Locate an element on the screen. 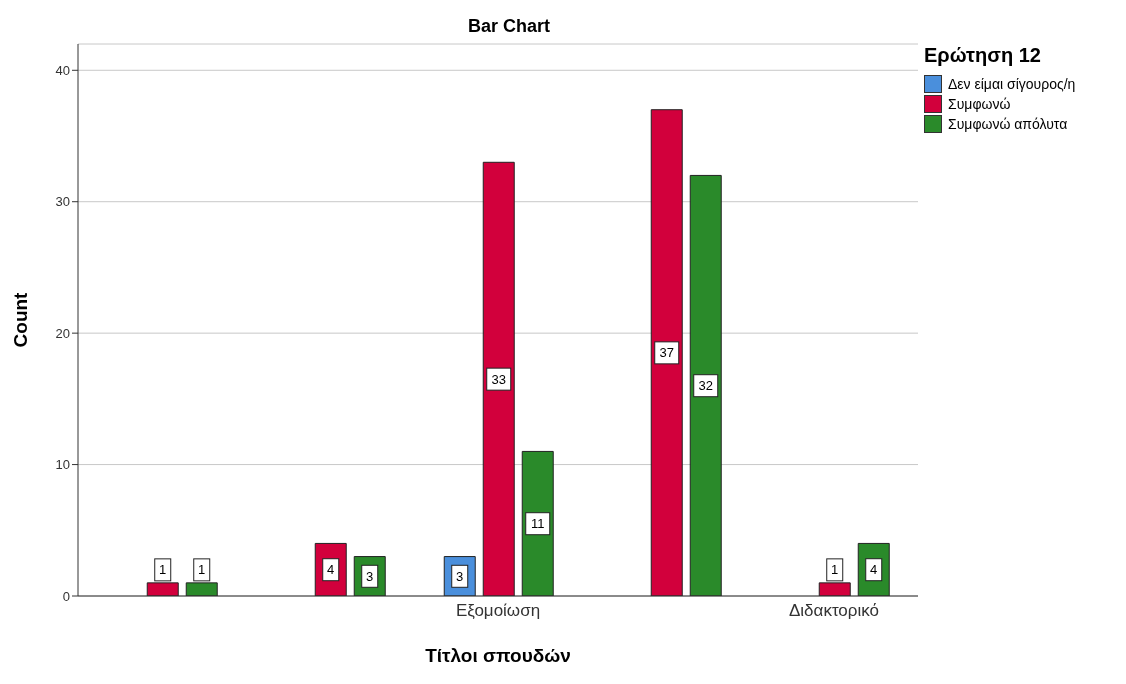  data-label: 11 is located at coordinates (537, 524).